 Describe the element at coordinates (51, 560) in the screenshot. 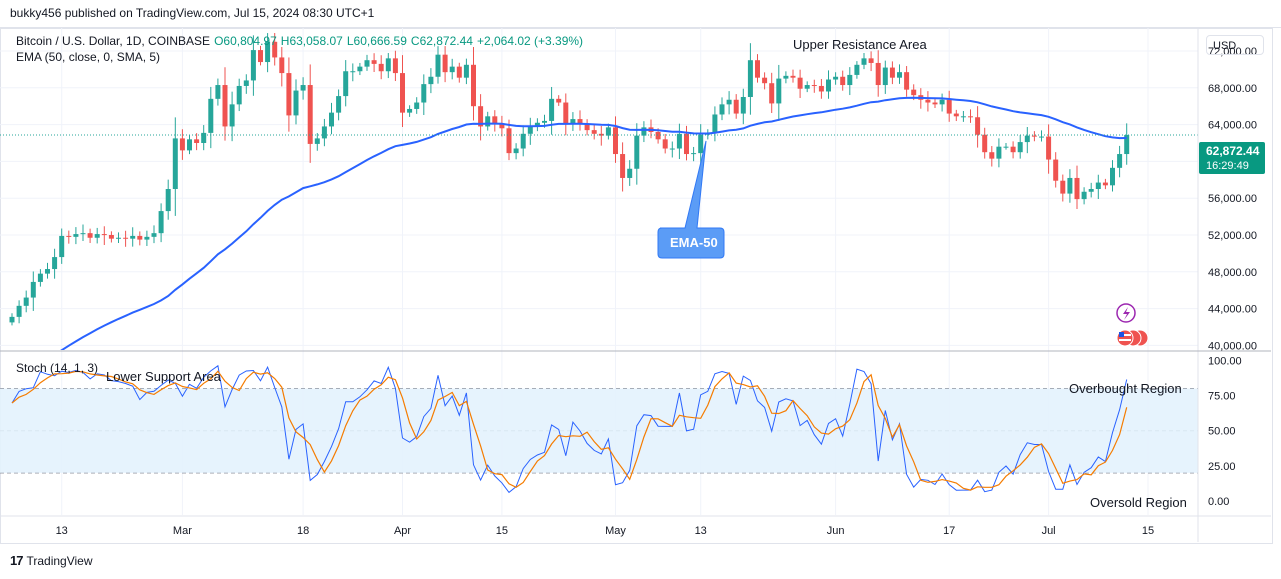

I see `tradingview-brand: 17 TradingView` at that location.